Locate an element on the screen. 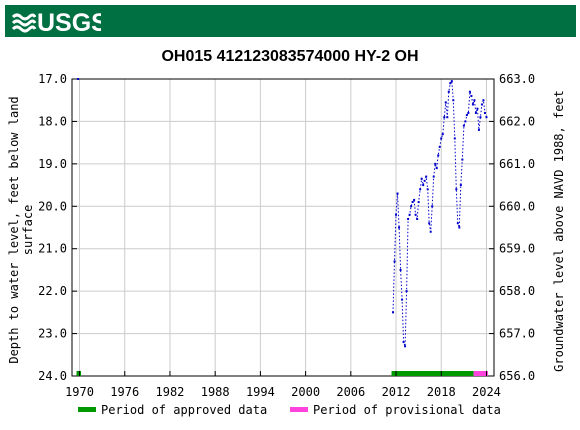 This screenshot has width=580, height=430. period-bar-provisional is located at coordinates (480, 373).